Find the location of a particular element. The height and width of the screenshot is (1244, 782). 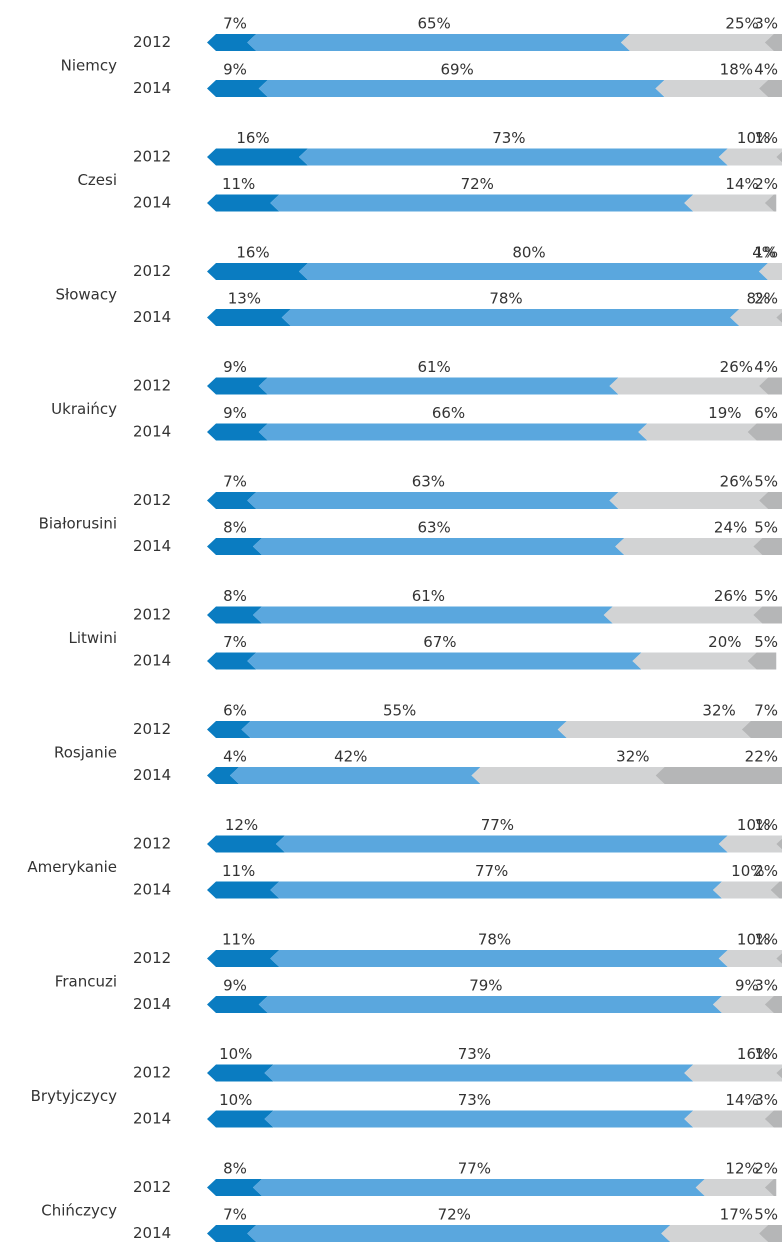

value-label: 9% is located at coordinates (235, 986).